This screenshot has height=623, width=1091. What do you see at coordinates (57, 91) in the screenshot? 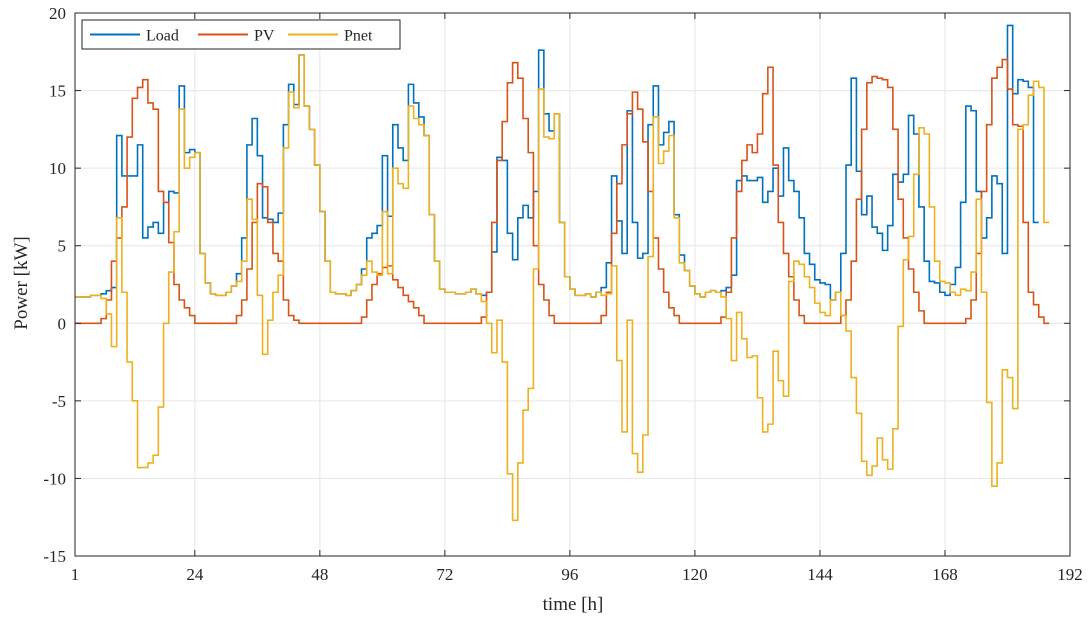
I see `y-tick-label: 15` at bounding box center [57, 91].